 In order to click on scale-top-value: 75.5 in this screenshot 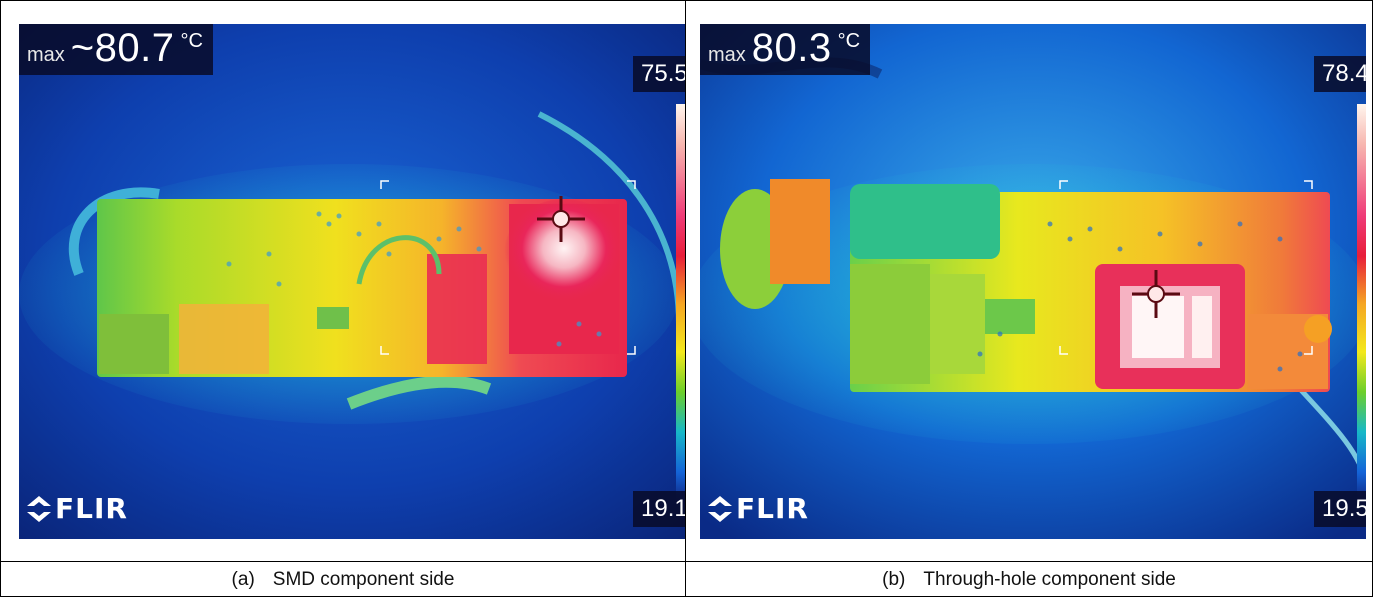, I will do `click(659, 74)`.